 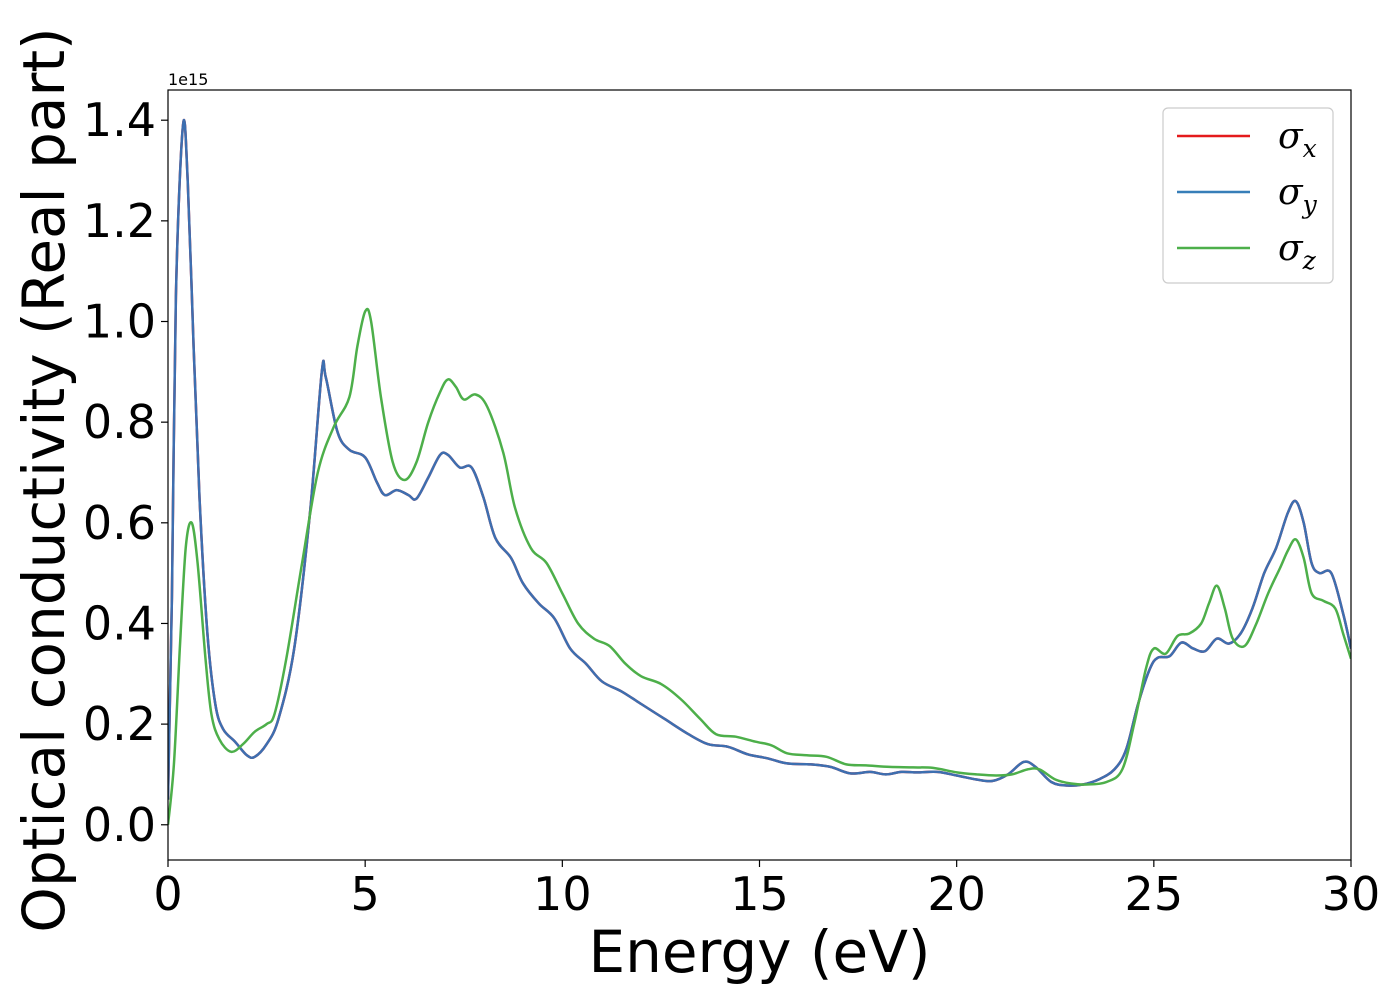 I want to click on x-axis: 0 5 10 15 20 25 30, so click(x=766, y=890).